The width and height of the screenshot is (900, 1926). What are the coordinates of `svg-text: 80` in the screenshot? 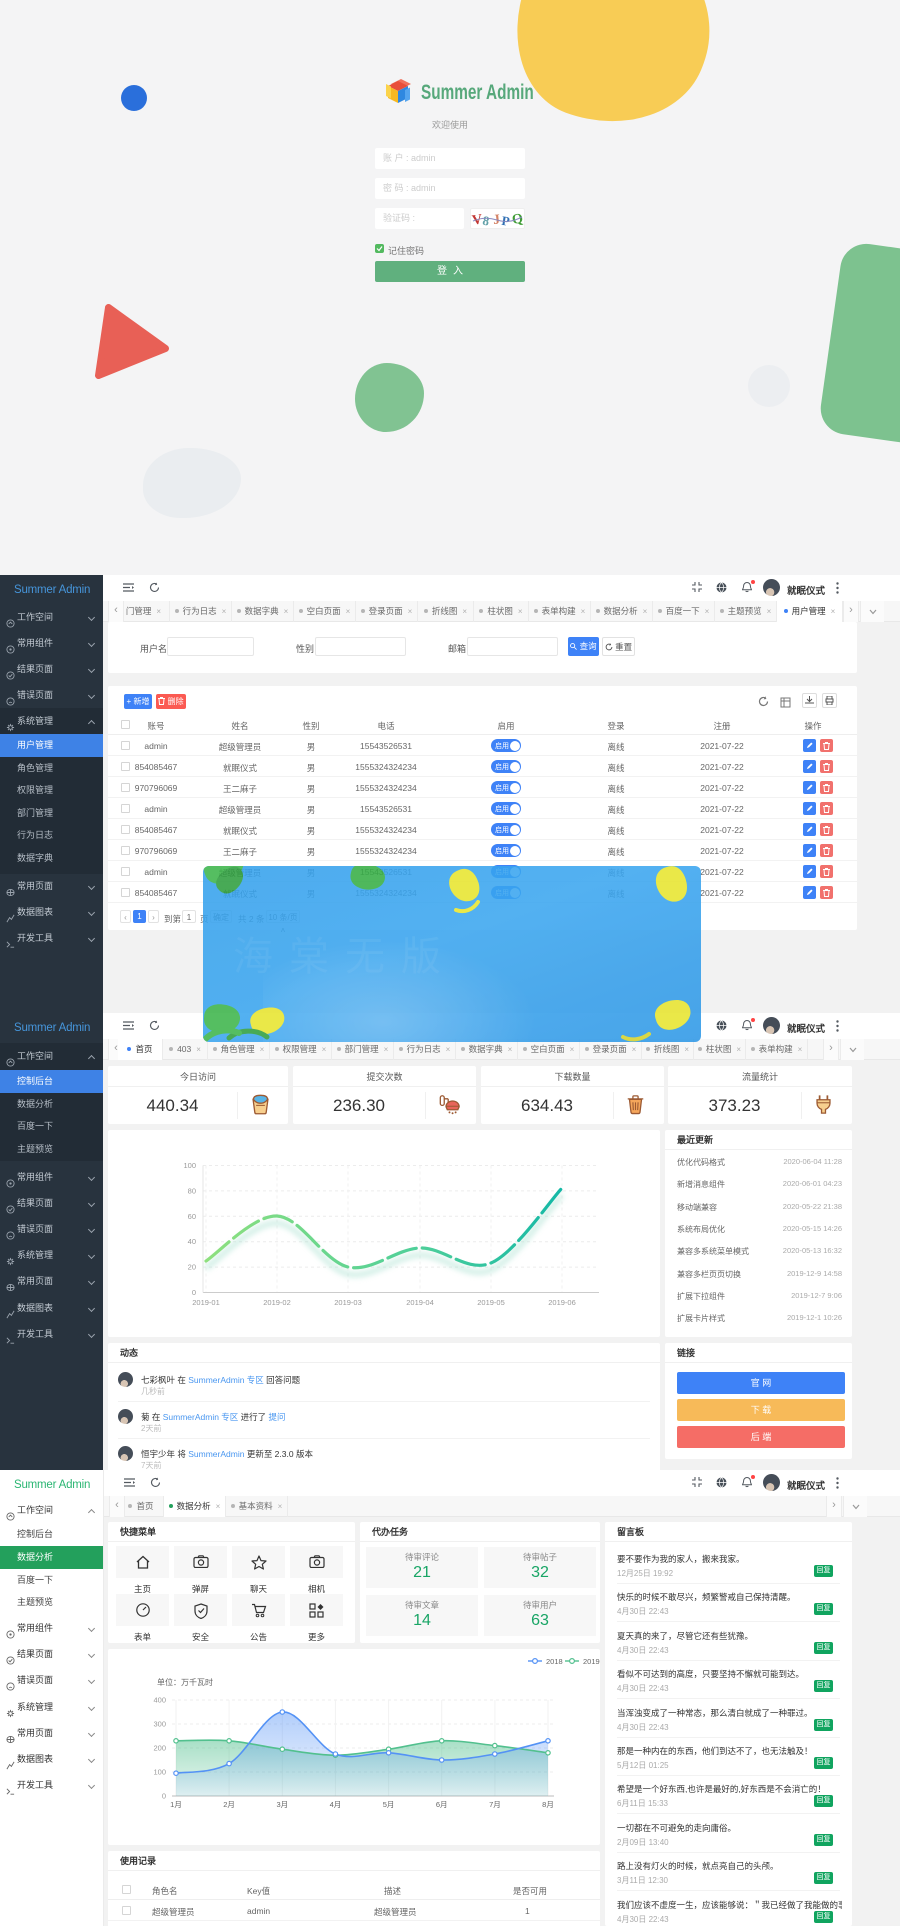 It's located at (192, 1190).